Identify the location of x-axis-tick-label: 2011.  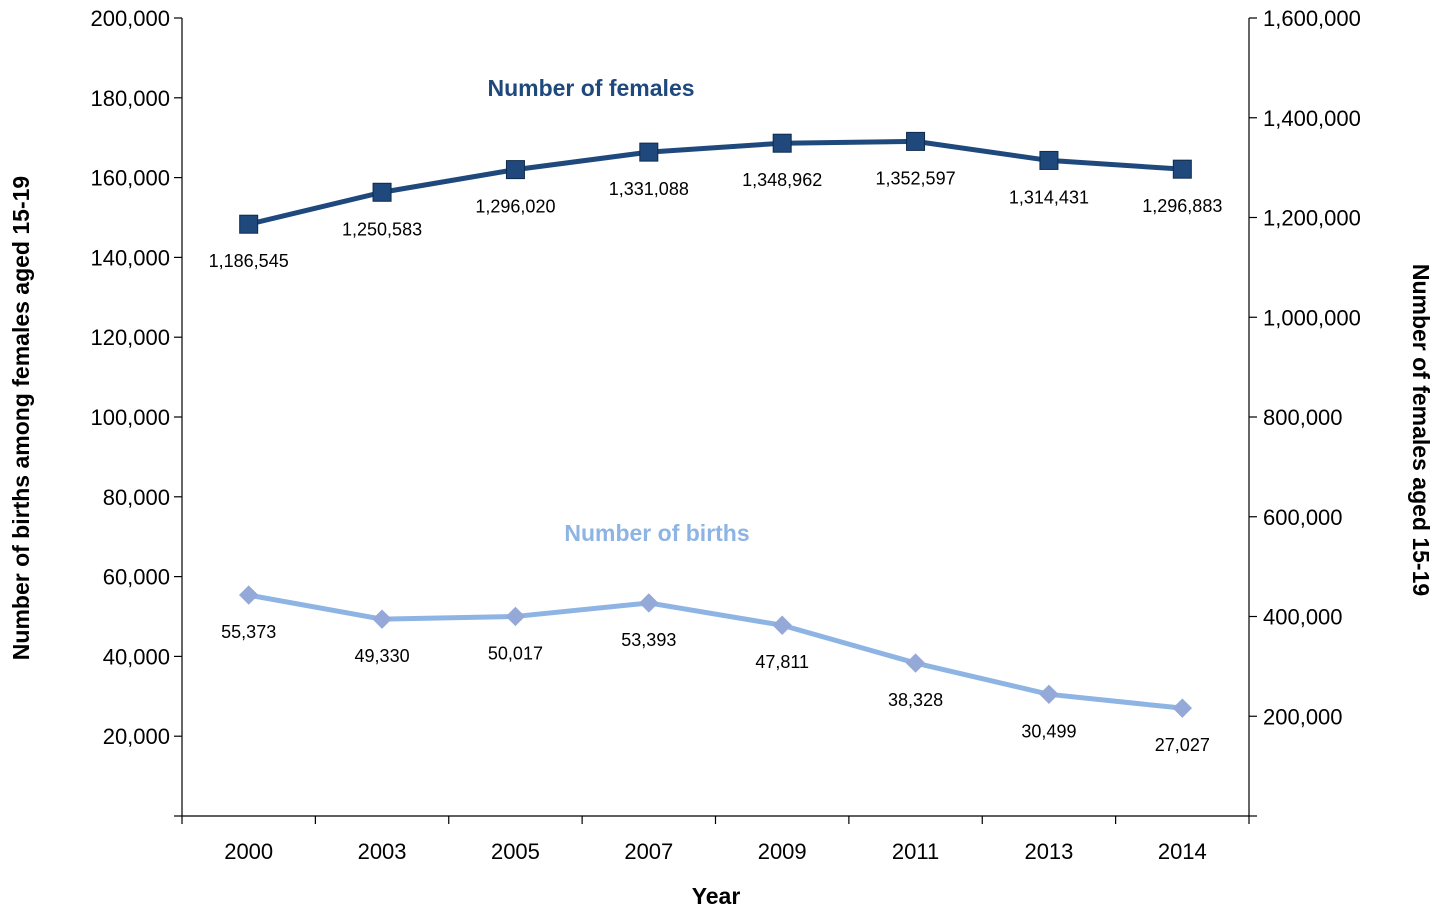
(915, 851).